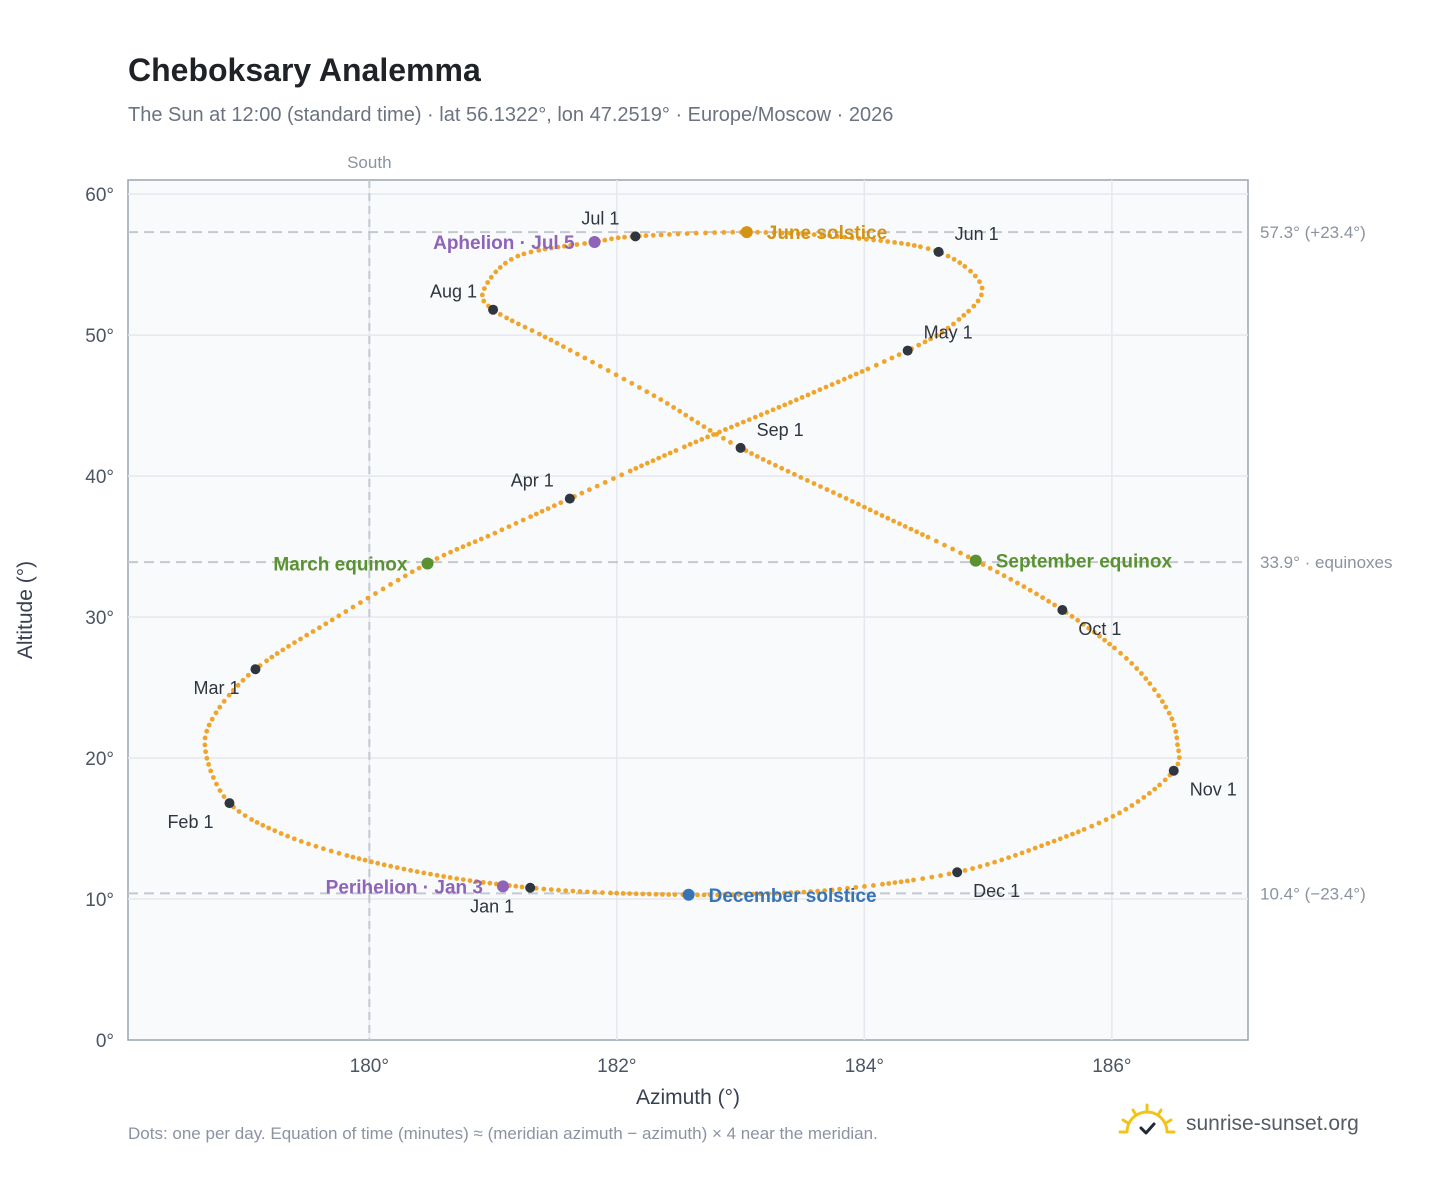 This screenshot has width=1448, height=1188. What do you see at coordinates (99, 477) in the screenshot?
I see `y-tick-label: 40°` at bounding box center [99, 477].